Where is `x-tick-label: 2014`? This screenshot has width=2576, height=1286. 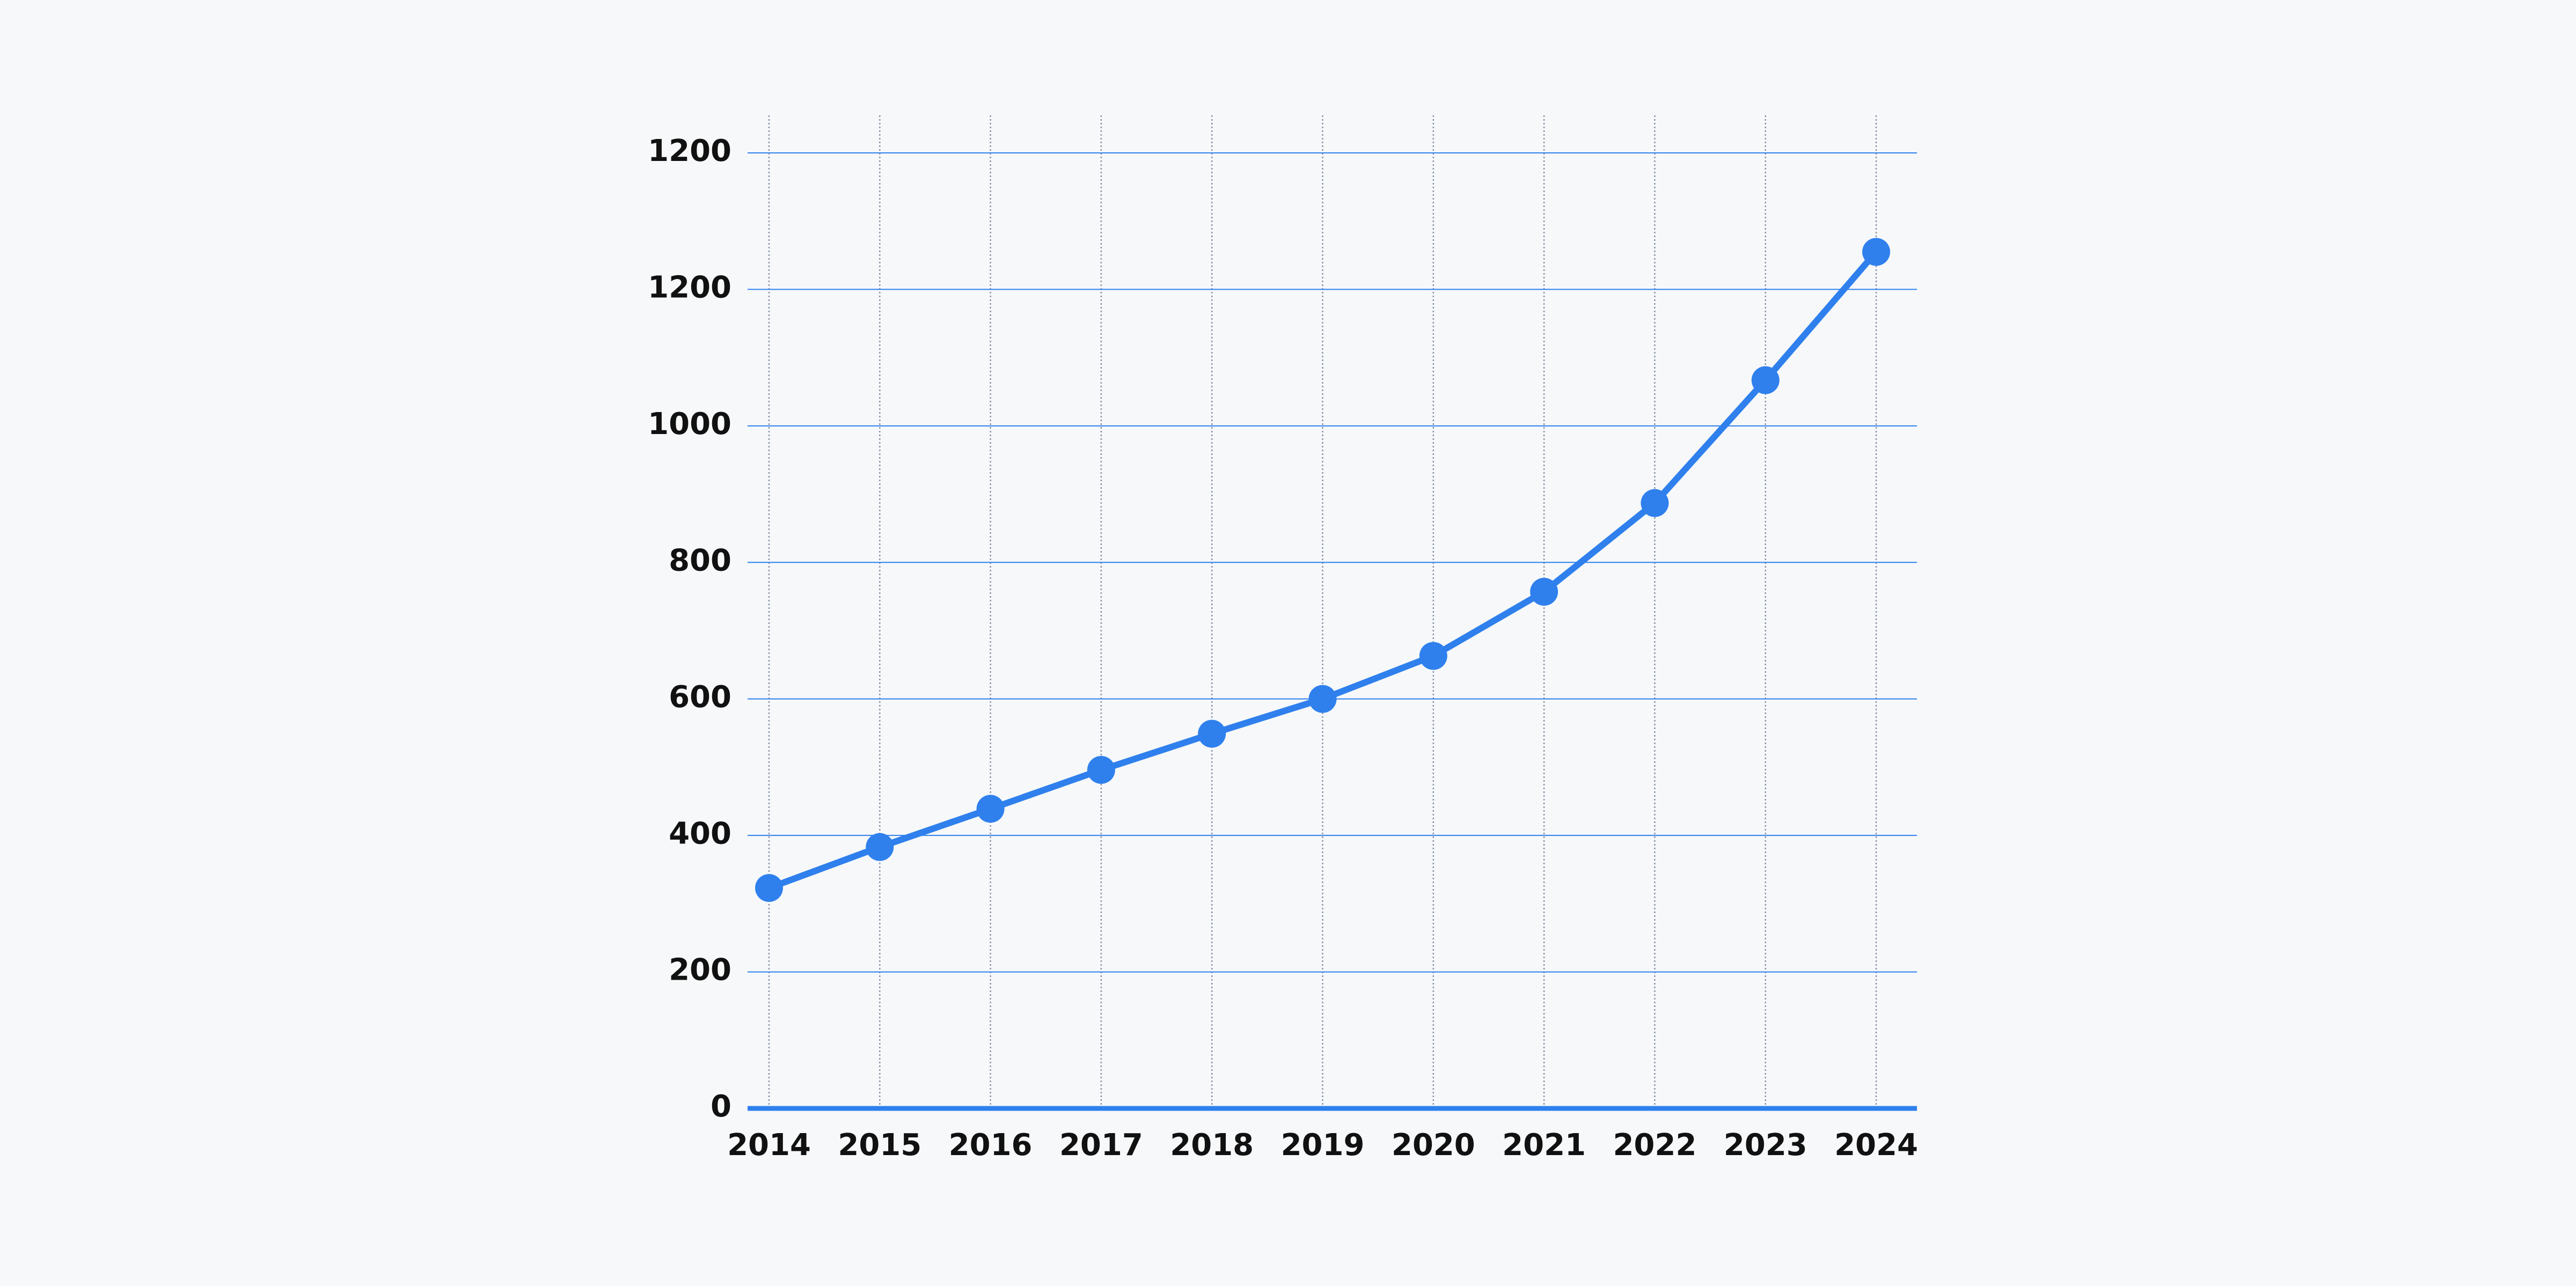
x-tick-label: 2014 is located at coordinates (769, 1145).